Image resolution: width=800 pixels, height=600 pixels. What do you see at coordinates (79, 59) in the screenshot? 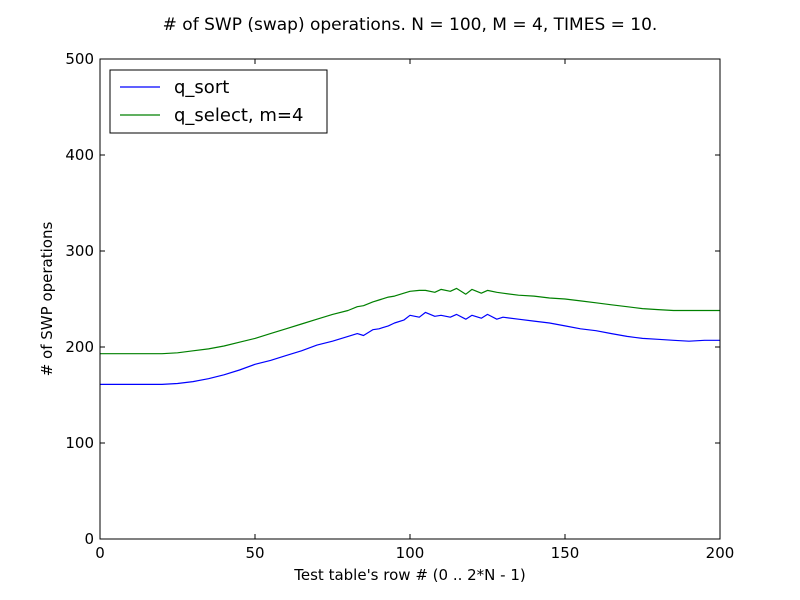
I see `y-tick-label: 500` at bounding box center [79, 59].